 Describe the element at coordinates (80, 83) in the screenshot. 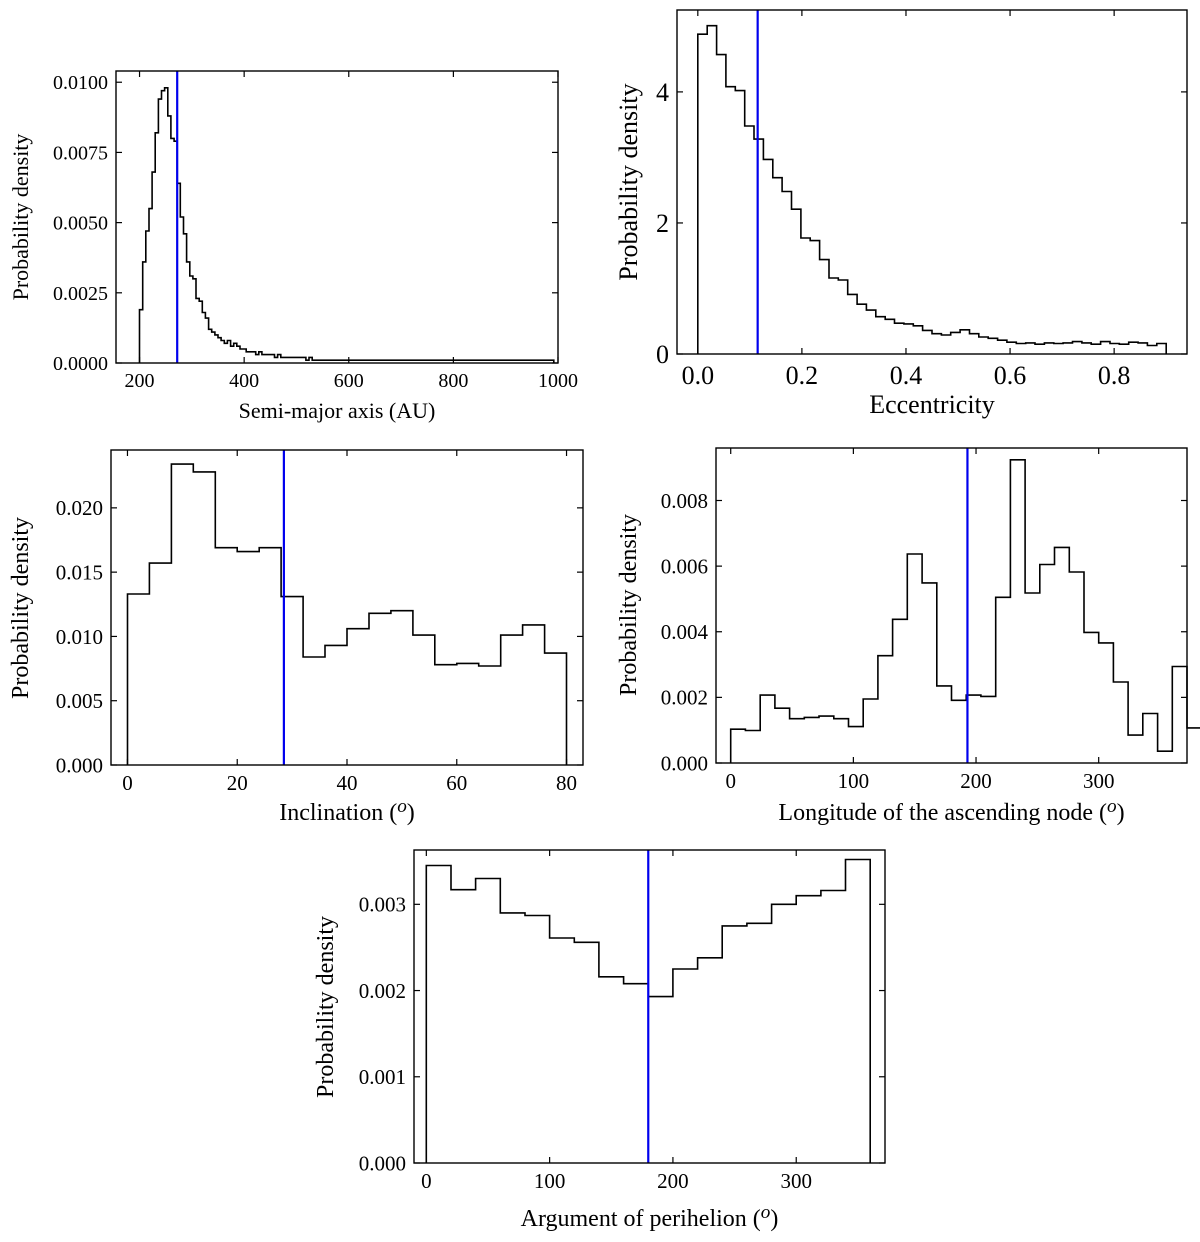

I see `y-tick-label: 0.0100` at that location.